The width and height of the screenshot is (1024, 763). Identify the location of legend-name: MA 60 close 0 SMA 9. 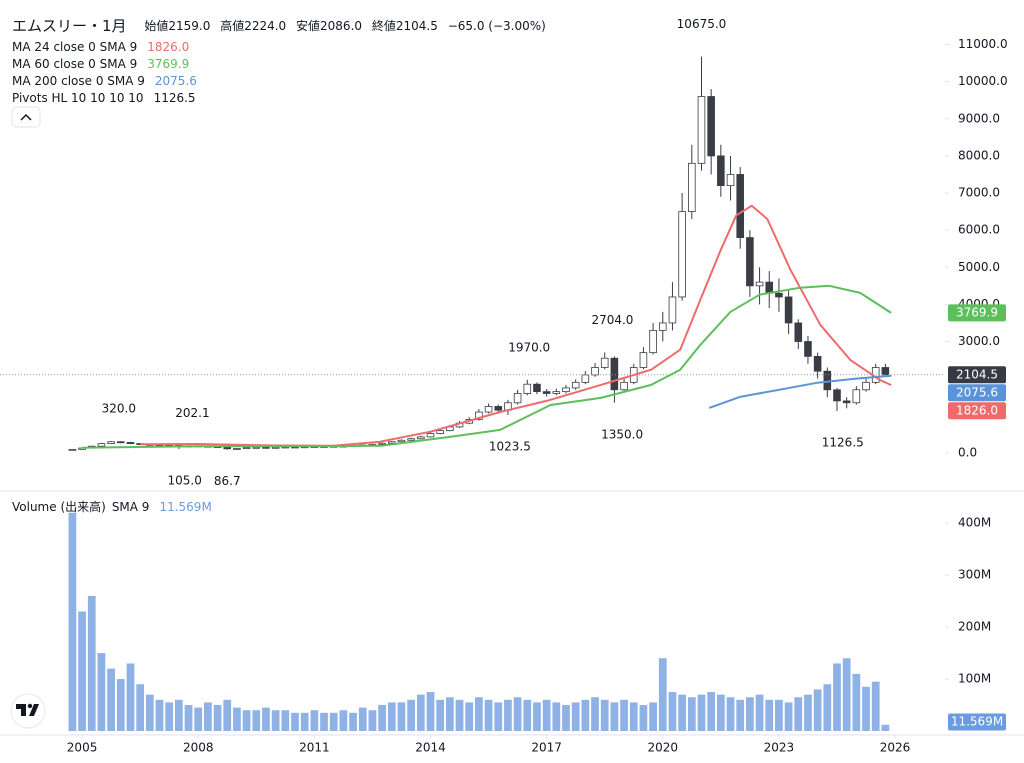
(74, 64).